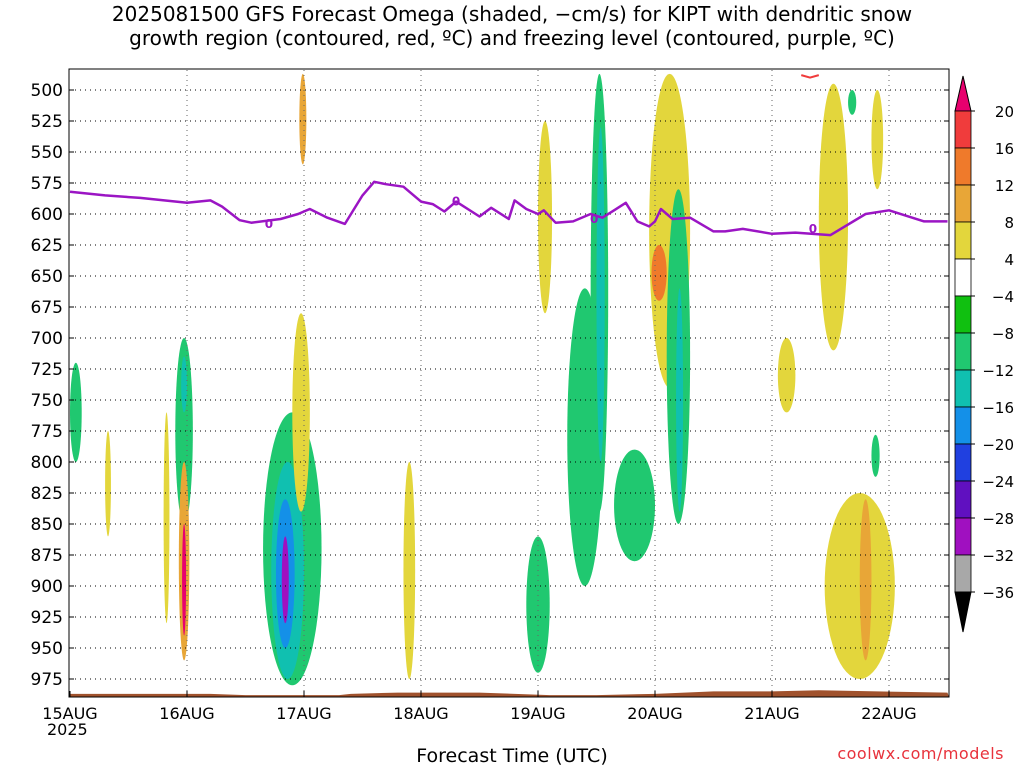  I want to click on x-tick-label: 15AUG, so click(69, 713).